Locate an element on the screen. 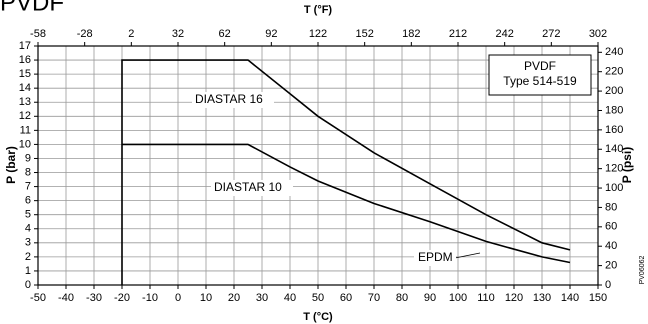 The width and height of the screenshot is (648, 324). x2-tick-label: 122 is located at coordinates (318, 34).